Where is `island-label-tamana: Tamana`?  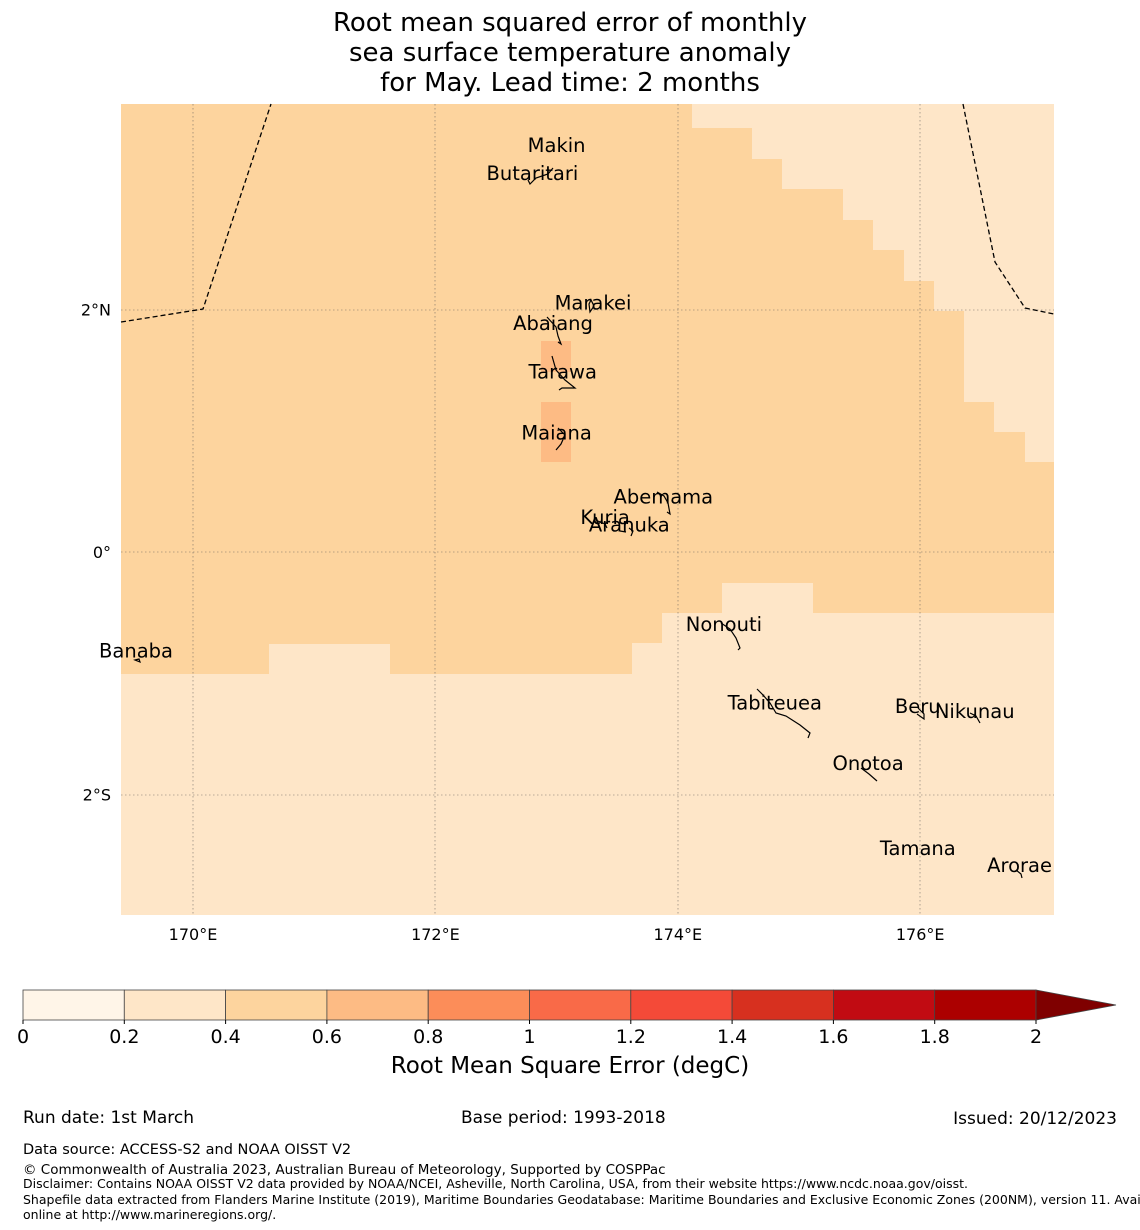
island-label-tamana: Tamana is located at coordinates (917, 848).